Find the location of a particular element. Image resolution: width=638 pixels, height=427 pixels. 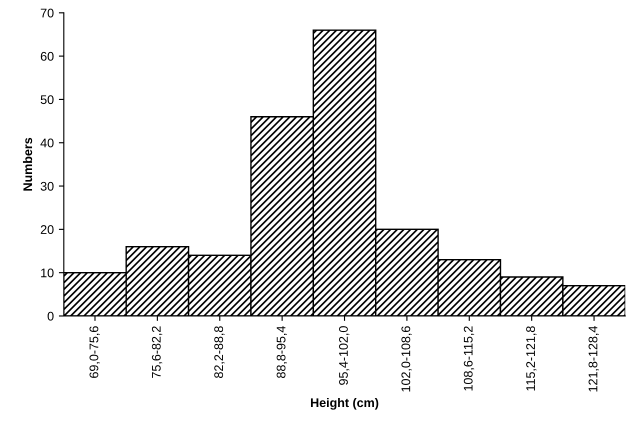

y-tick-label: 20 is located at coordinates (47, 229).